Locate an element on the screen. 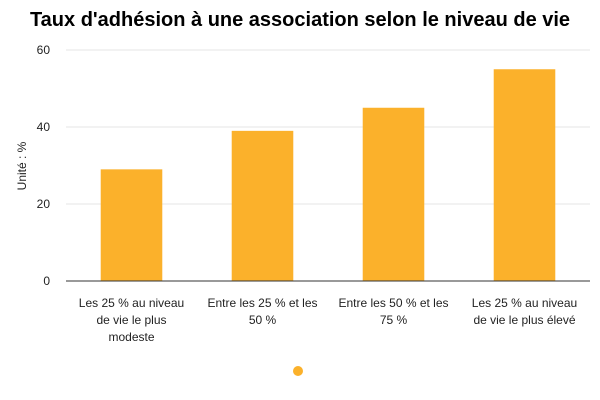  x-category-label-line: de vie le plus is located at coordinates (131, 320).